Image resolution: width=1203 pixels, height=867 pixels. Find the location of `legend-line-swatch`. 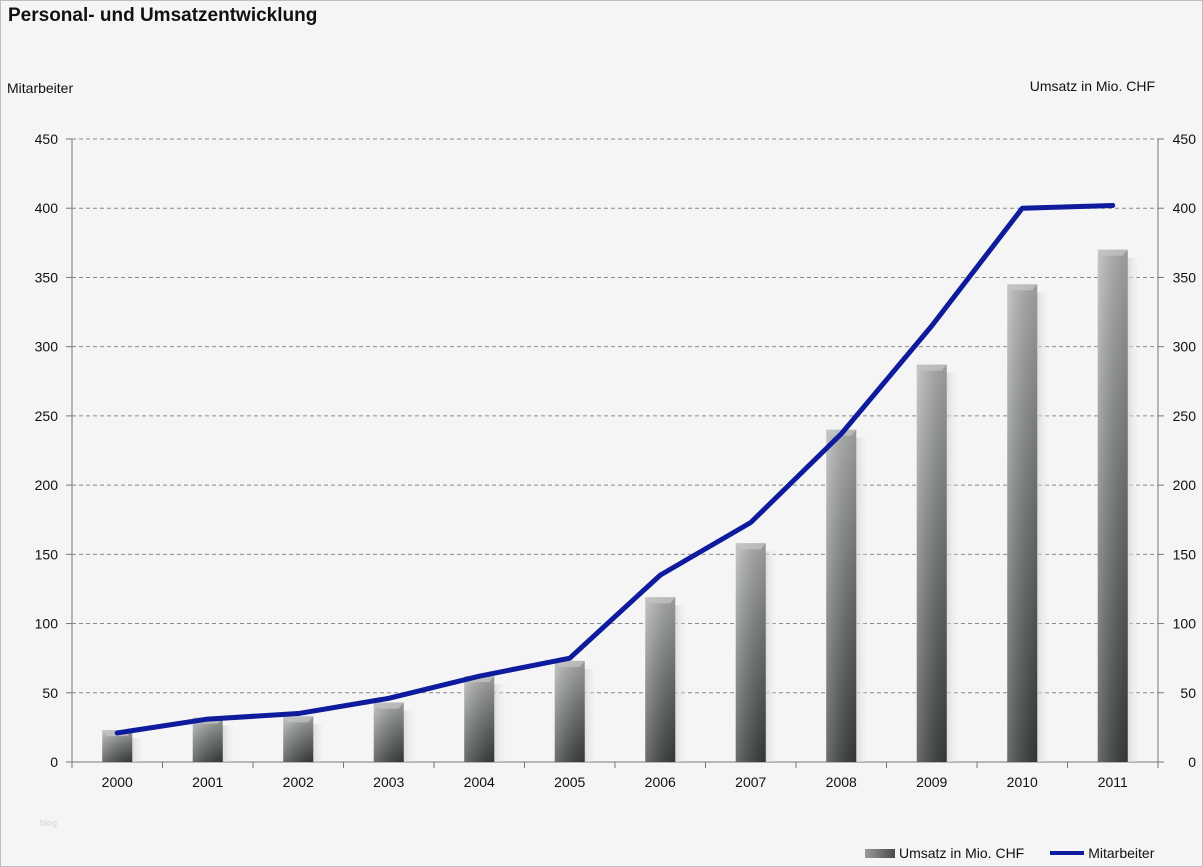

legend-line-swatch is located at coordinates (1067, 853).